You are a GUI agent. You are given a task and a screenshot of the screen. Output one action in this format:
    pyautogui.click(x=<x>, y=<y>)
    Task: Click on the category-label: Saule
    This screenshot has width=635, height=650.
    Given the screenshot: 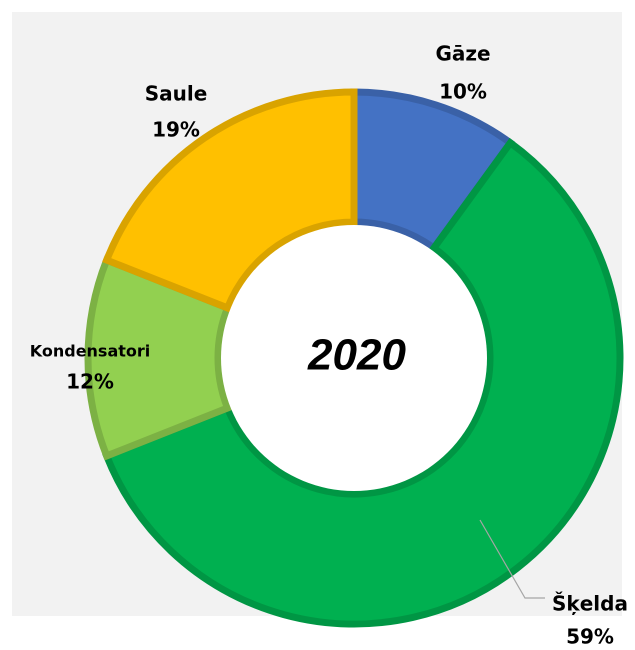 What is the action you would take?
    pyautogui.click(x=176, y=94)
    